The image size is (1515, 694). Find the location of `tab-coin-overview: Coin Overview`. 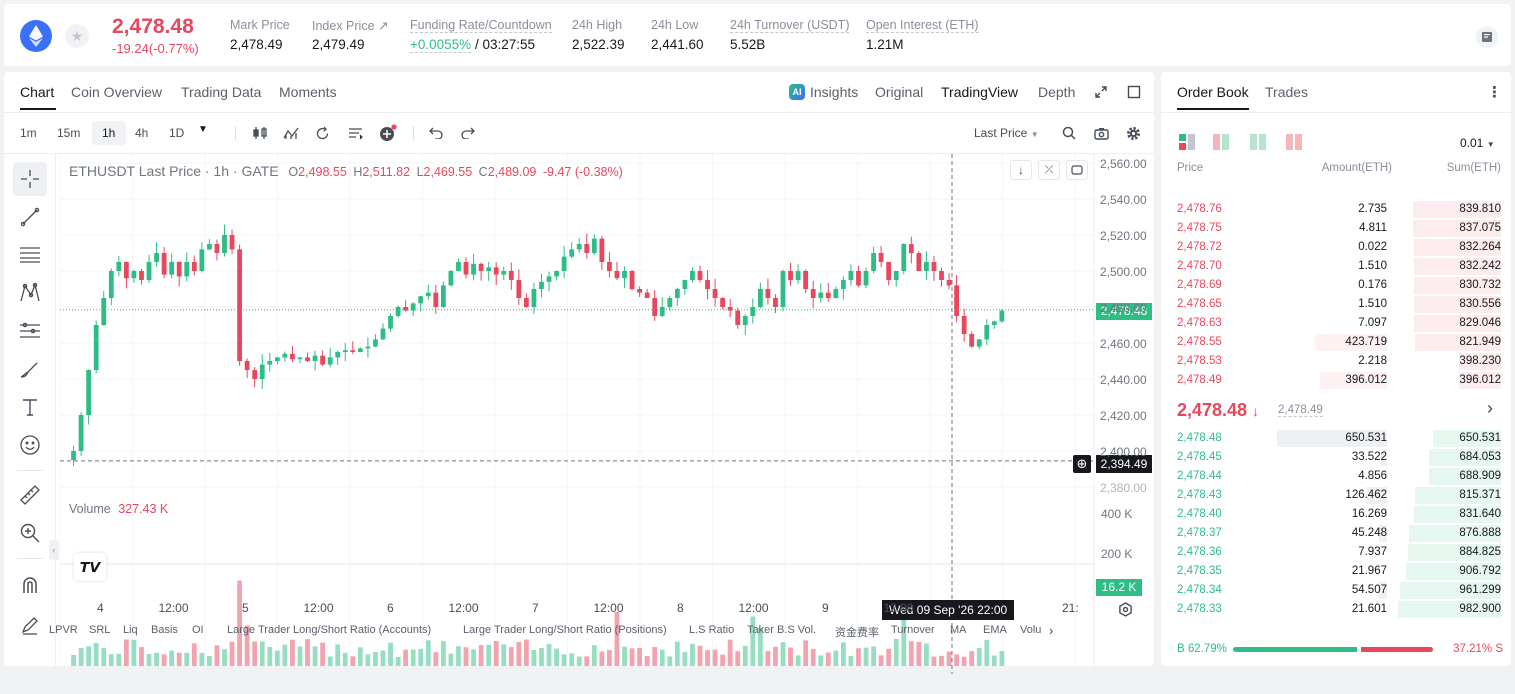

tab-coin-overview: Coin Overview is located at coordinates (117, 92).